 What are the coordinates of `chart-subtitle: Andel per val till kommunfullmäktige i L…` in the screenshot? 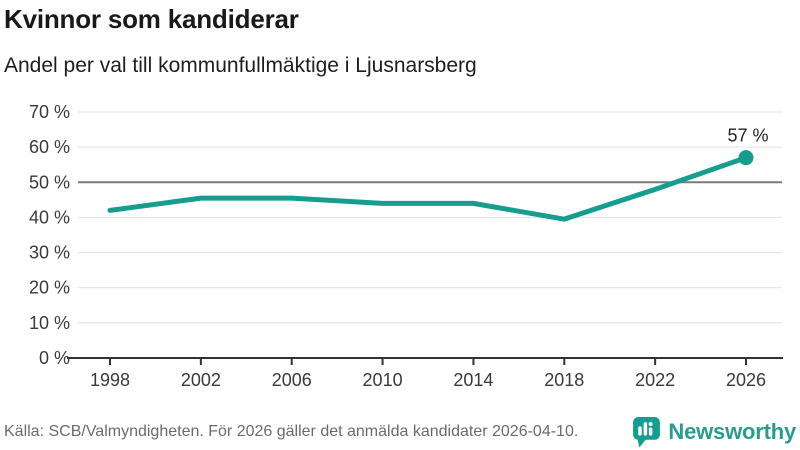 It's located at (240, 65).